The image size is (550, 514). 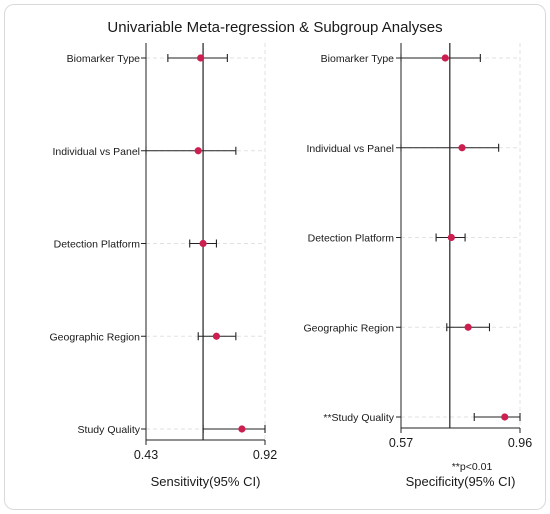 I want to click on sens-category-label: Study Quality, so click(x=109, y=430).